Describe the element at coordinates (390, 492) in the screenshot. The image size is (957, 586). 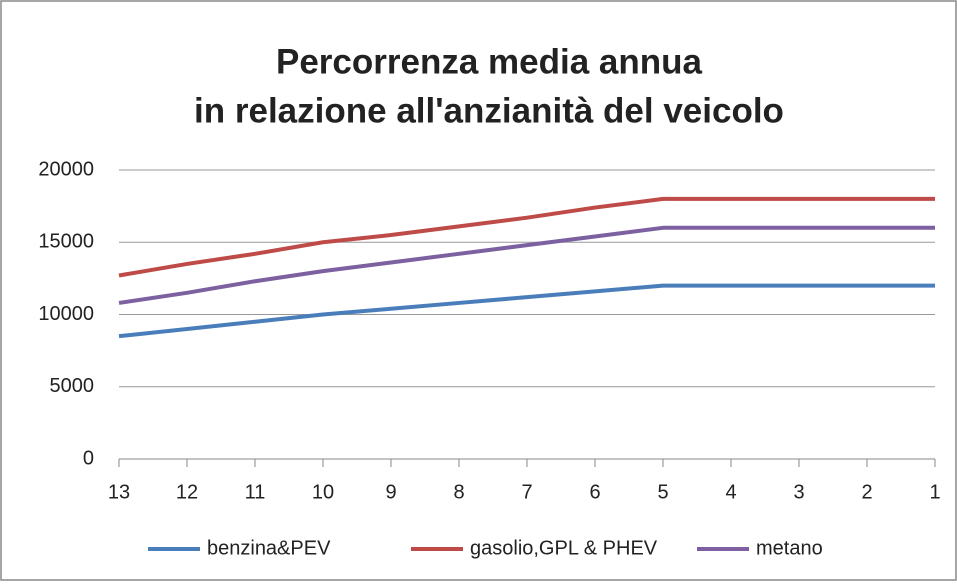
I see `x-tick-label: 9` at that location.